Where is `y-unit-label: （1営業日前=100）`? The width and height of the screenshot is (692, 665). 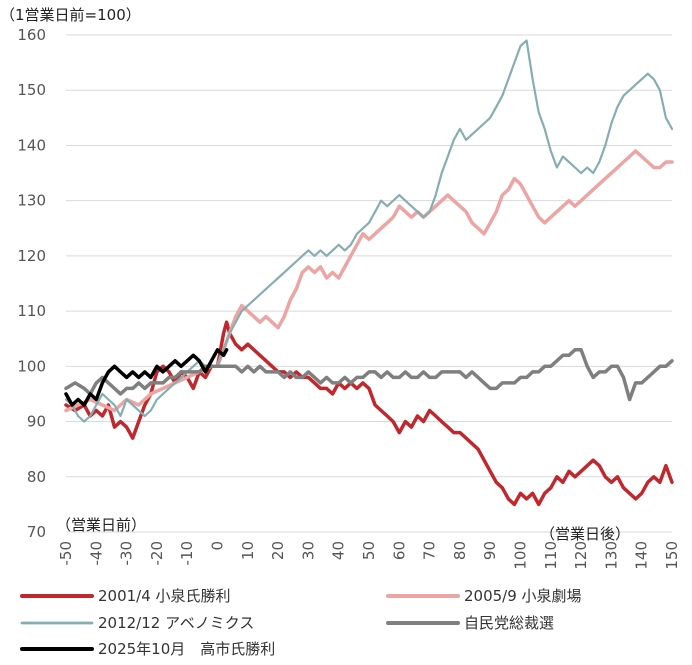
y-unit-label: （1営業日前=100） is located at coordinates (70, 15).